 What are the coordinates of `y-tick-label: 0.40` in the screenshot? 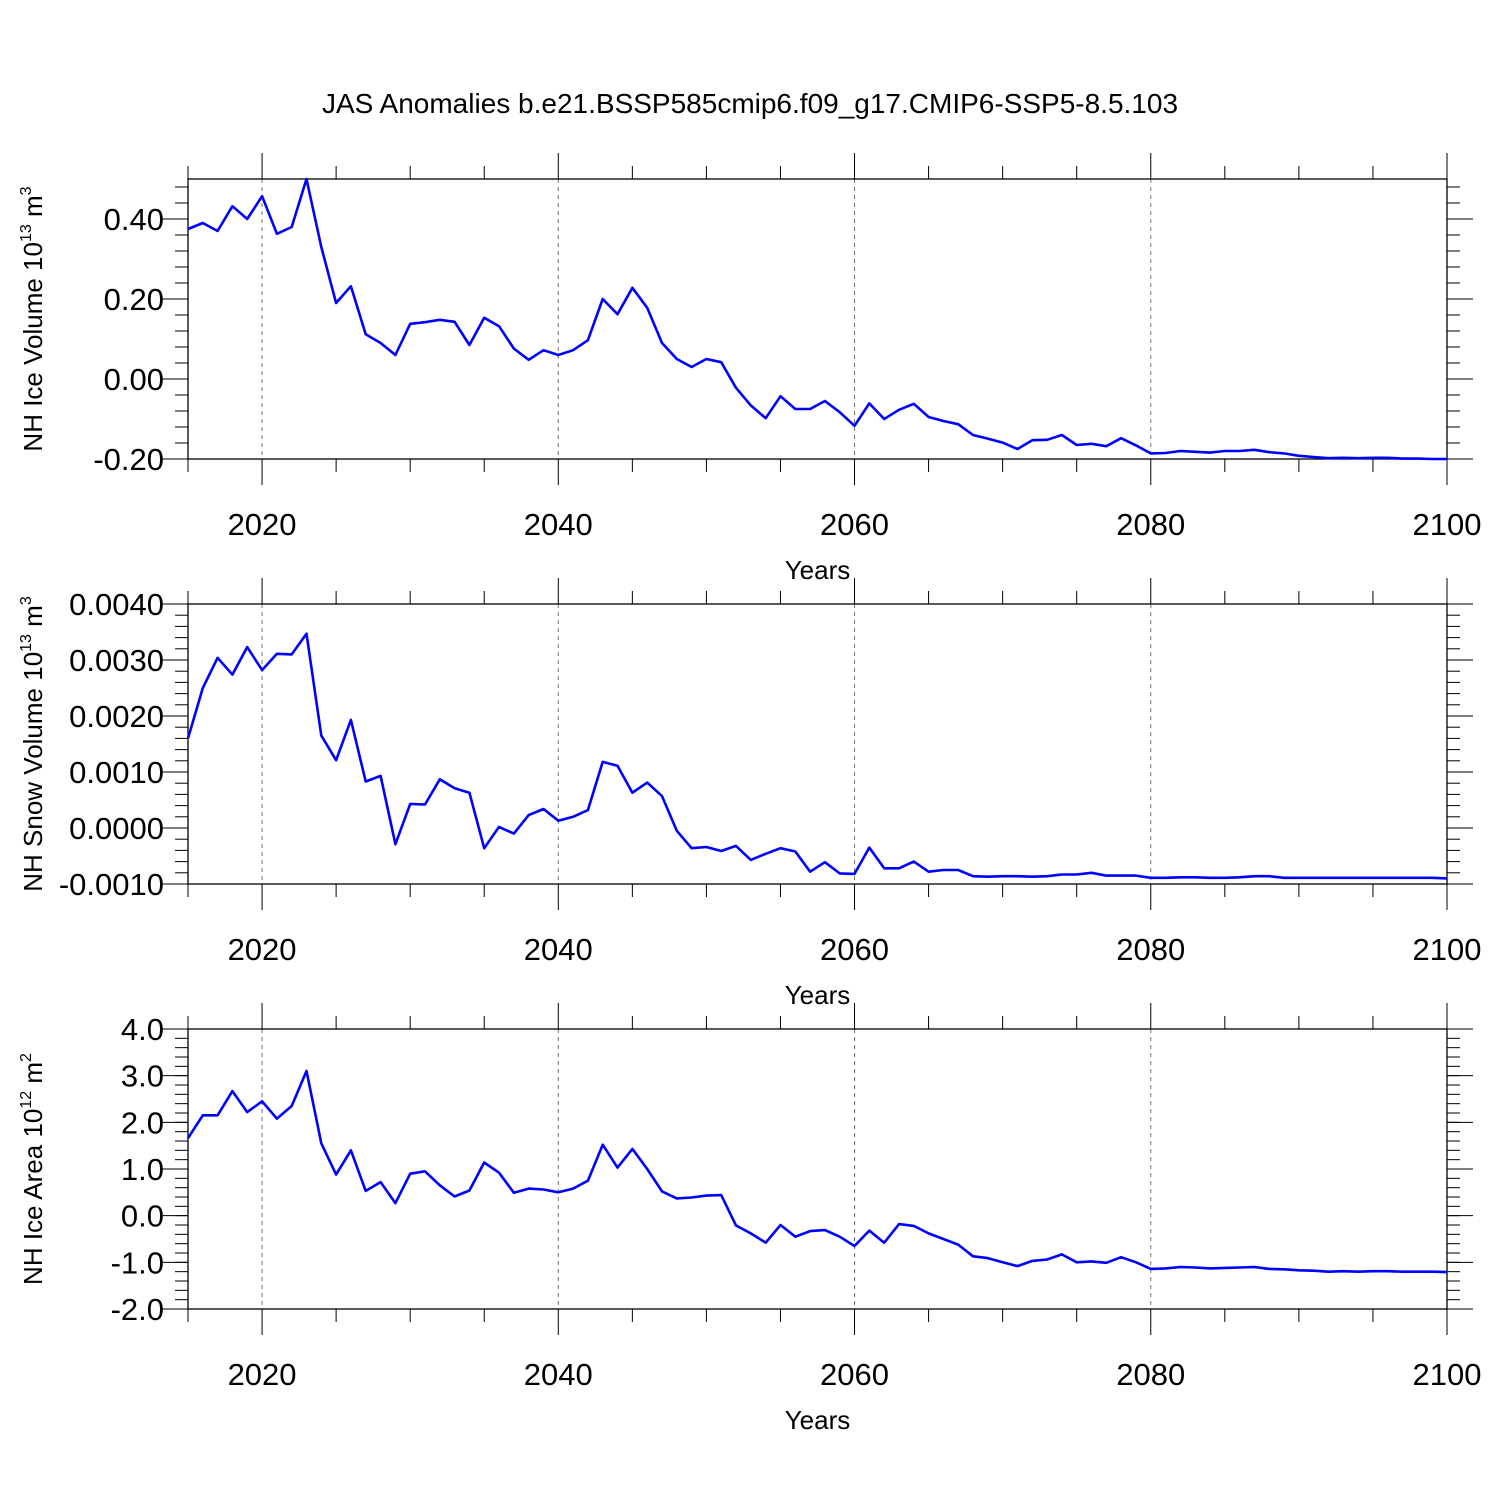 It's located at (134, 219).